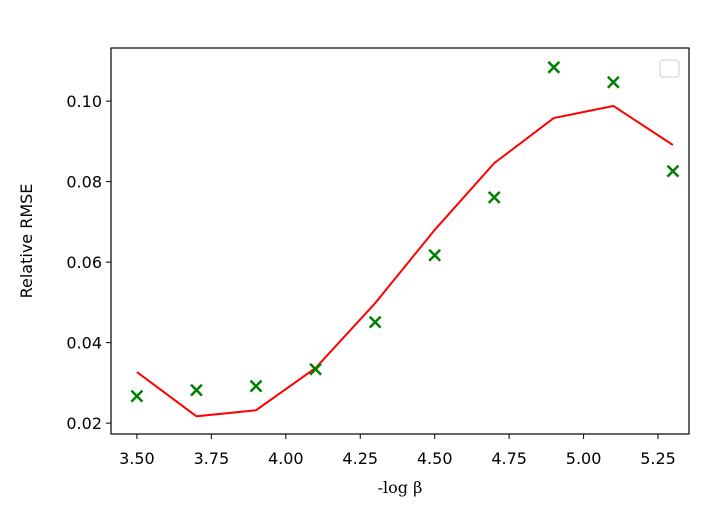 The height and width of the screenshot is (518, 705). What do you see at coordinates (584, 458) in the screenshot?
I see `x-tick-label: 5.00` at bounding box center [584, 458].